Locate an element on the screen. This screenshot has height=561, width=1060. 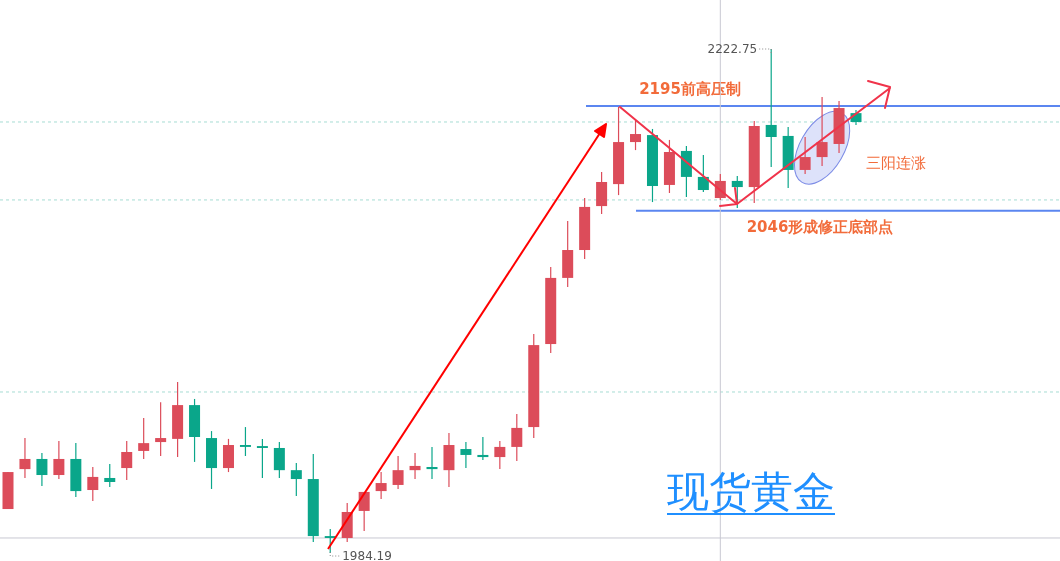
text: 三阳连涨 is located at coordinates (896, 163).